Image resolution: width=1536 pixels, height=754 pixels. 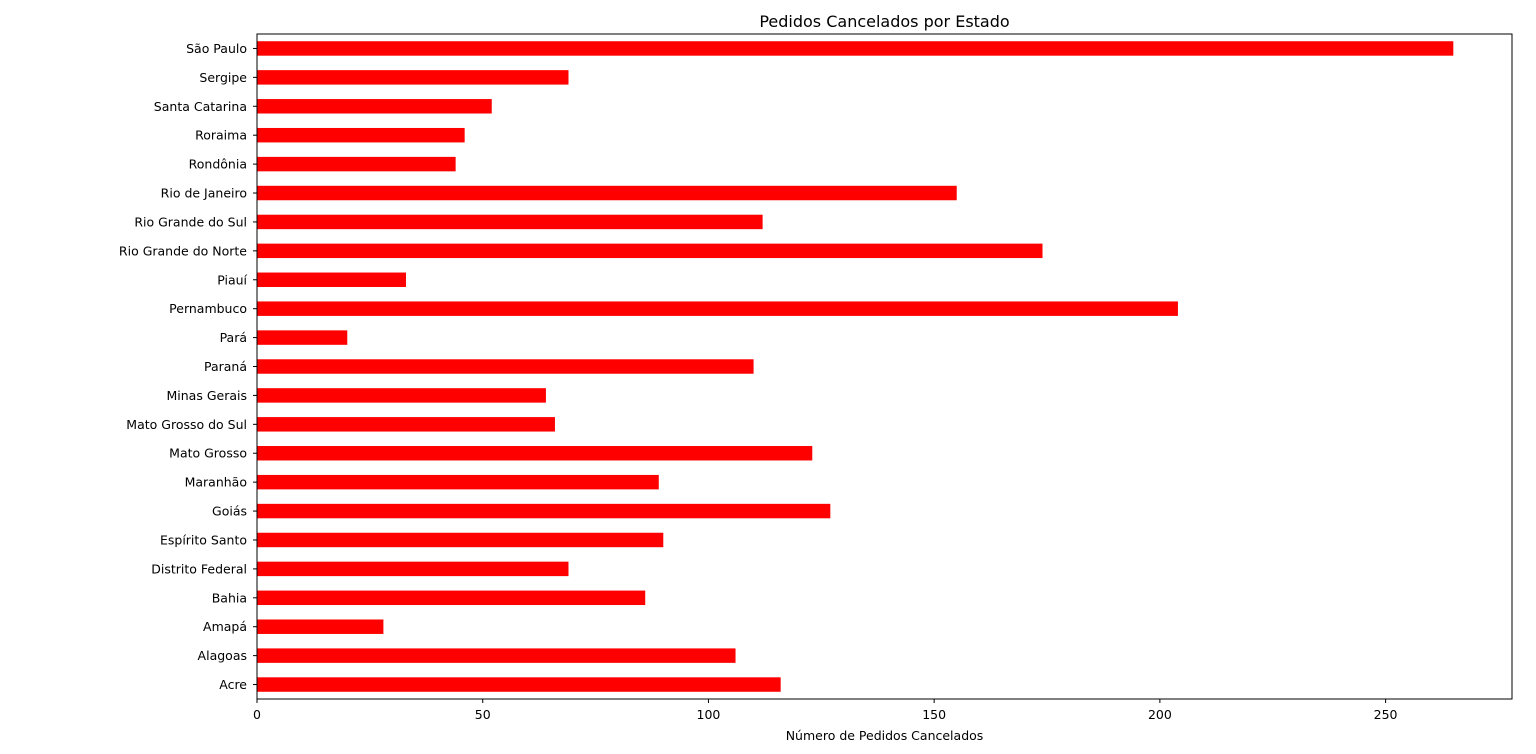 What do you see at coordinates (183, 250) in the screenshot?
I see `y-tick-label: Rio Grande do Norte` at bounding box center [183, 250].